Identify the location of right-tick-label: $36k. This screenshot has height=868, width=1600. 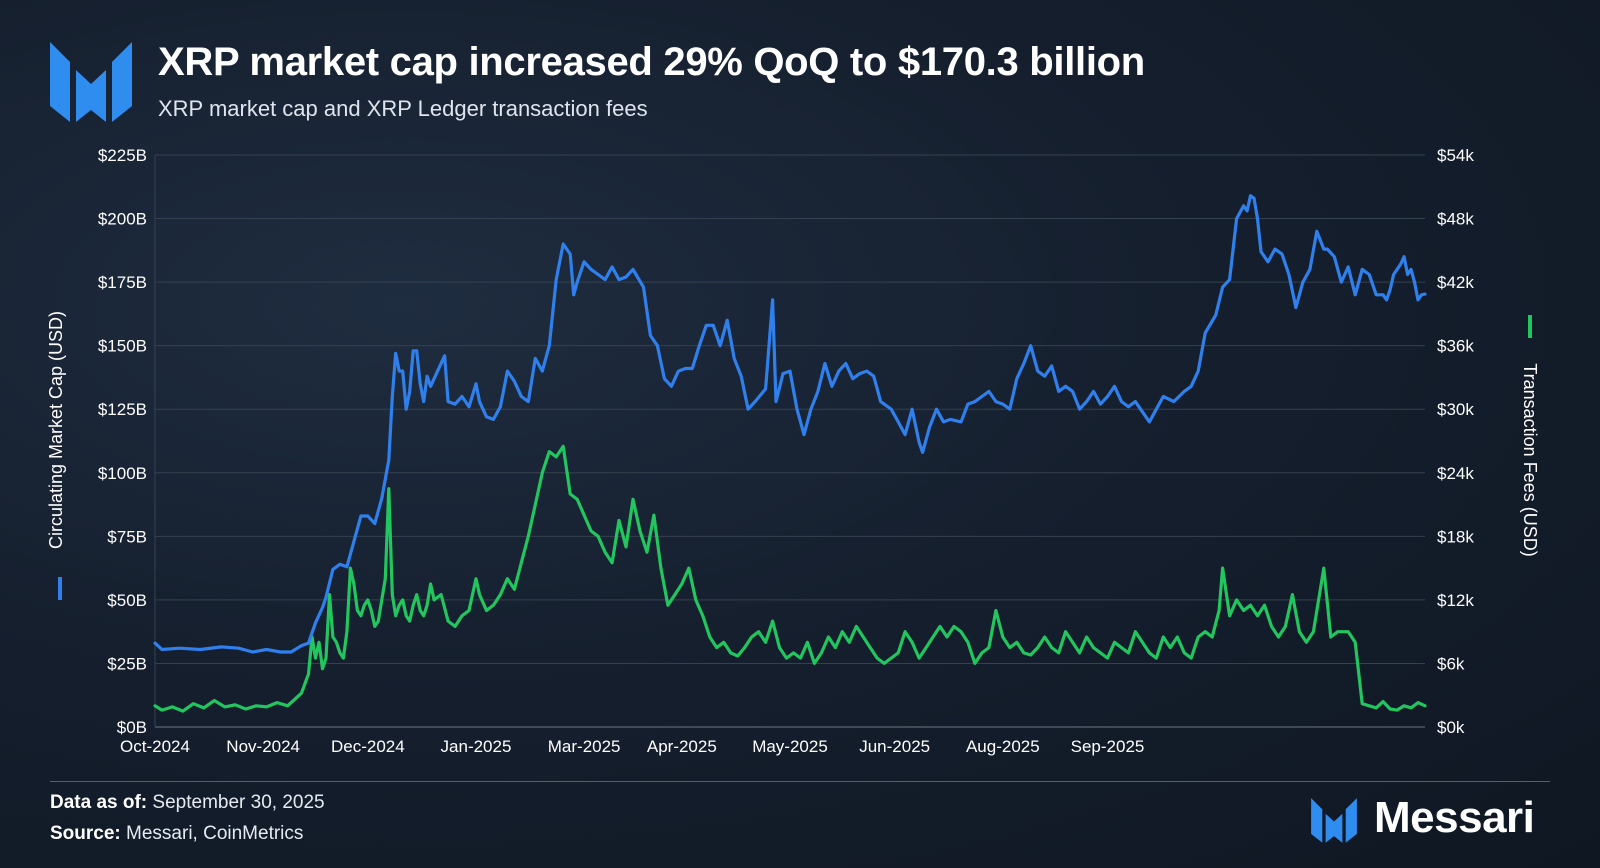
(1455, 346).